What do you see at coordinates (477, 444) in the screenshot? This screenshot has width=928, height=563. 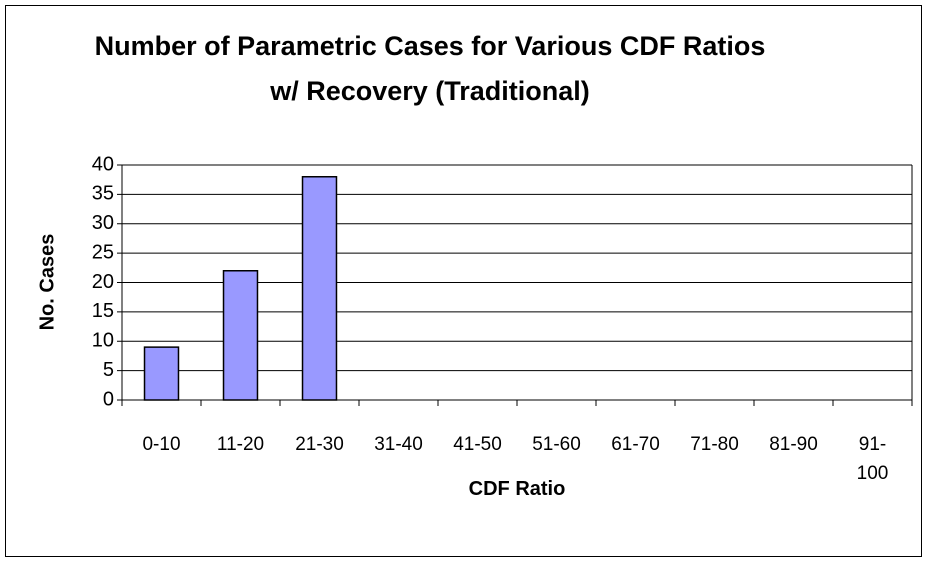 I see `x-tick-label: 41-50` at bounding box center [477, 444].